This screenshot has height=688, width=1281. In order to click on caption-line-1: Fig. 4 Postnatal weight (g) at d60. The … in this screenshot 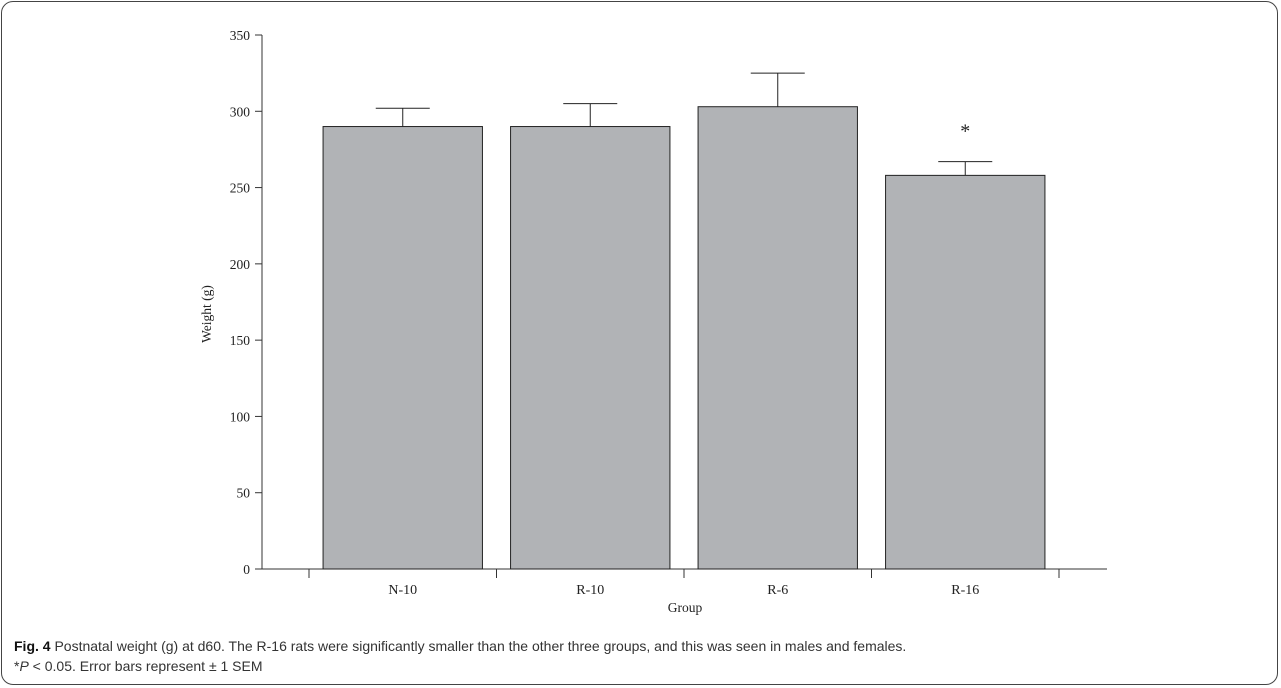, I will do `click(639, 646)`.